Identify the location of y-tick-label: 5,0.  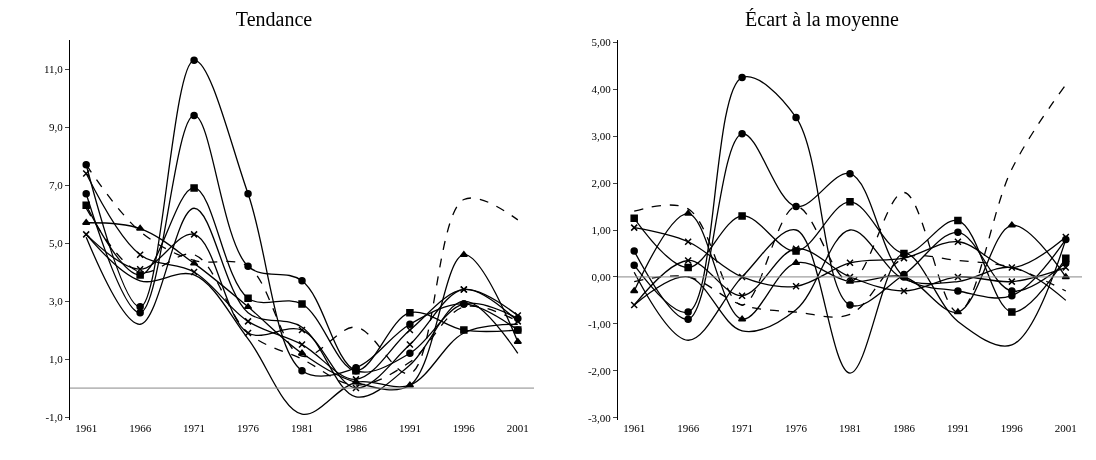
(56, 242).